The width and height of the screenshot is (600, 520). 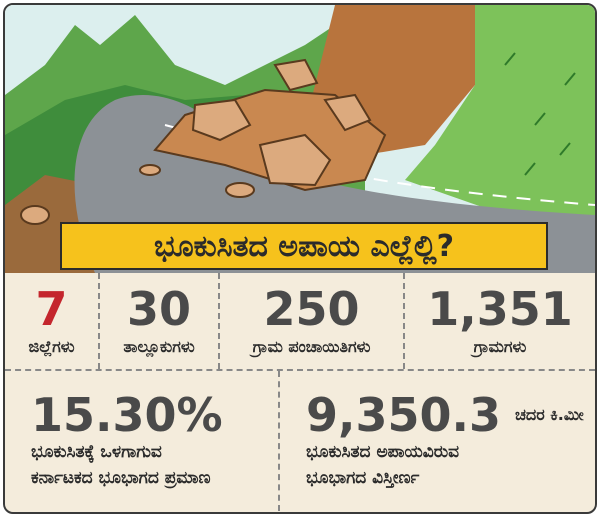 What do you see at coordinates (311, 347) in the screenshot?
I see `stat-label: ಗ್ರಾಮ ಪಂಚಾಯಿತಿಗಳು` at bounding box center [311, 347].